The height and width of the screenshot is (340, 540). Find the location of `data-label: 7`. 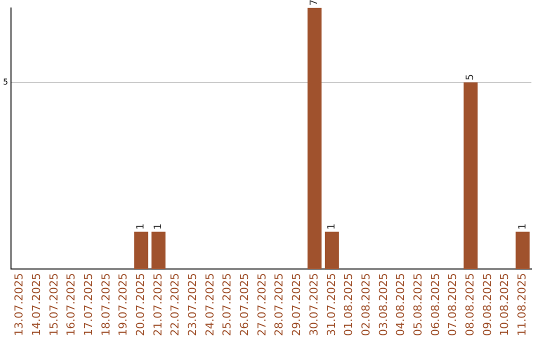

data-label: 7 is located at coordinates (314, 3).